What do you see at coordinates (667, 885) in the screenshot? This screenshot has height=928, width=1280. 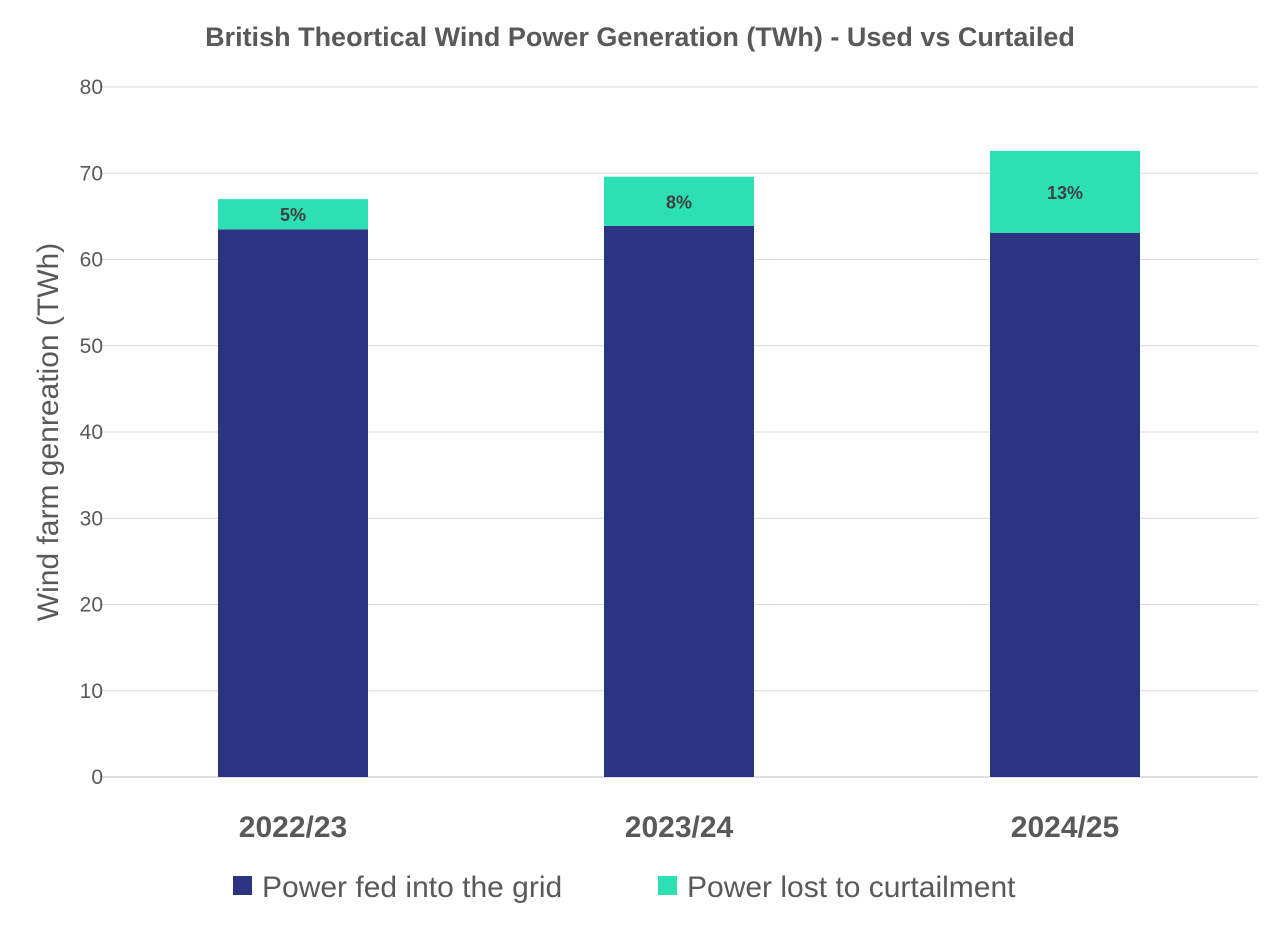 I see `legend-swatch-curtailment` at bounding box center [667, 885].